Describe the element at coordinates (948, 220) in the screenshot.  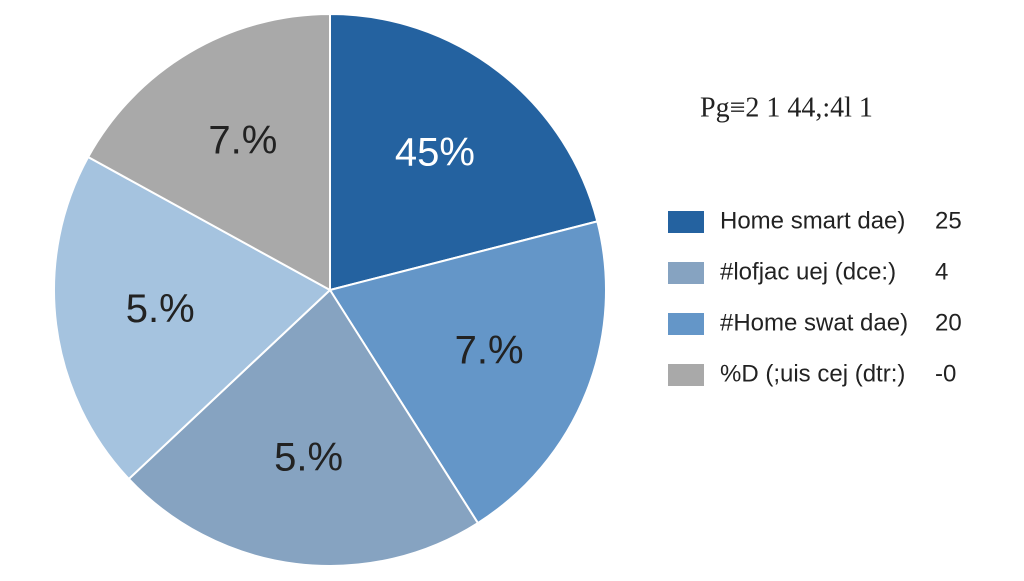
I see `legend-number: 25` at that location.